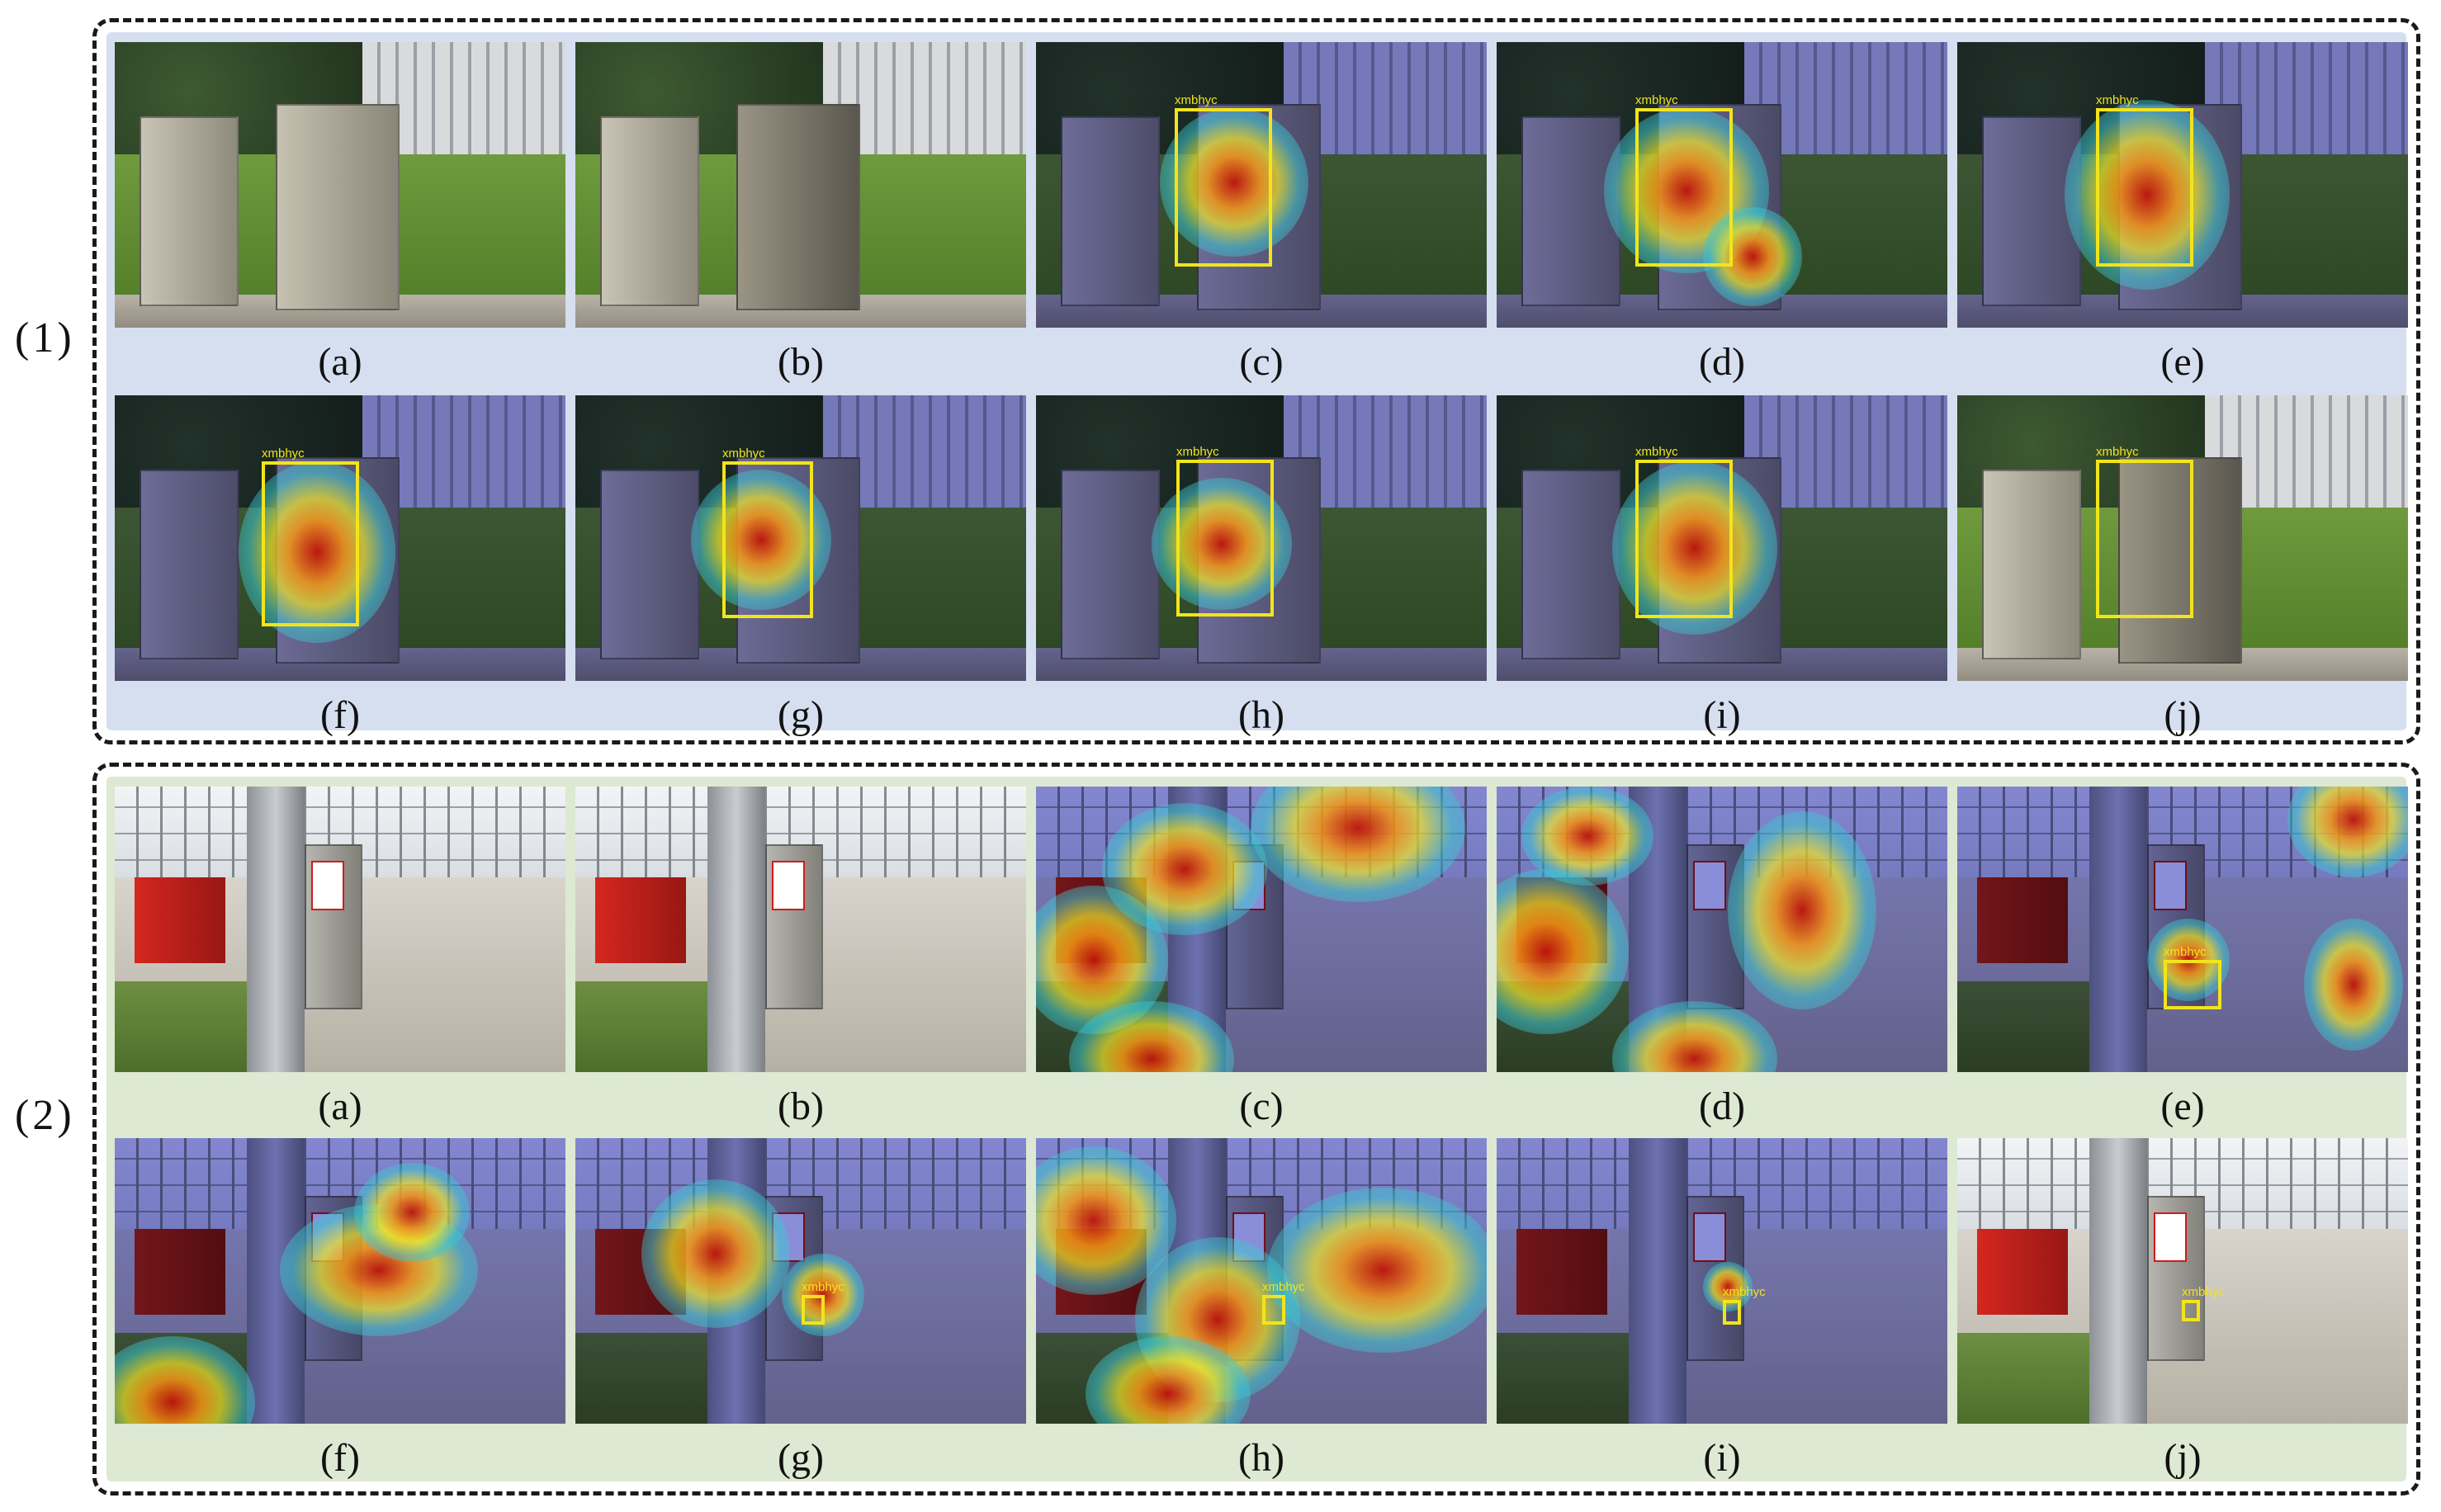  What do you see at coordinates (2183, 1458) in the screenshot?
I see `panel-caption: (j)` at bounding box center [2183, 1458].